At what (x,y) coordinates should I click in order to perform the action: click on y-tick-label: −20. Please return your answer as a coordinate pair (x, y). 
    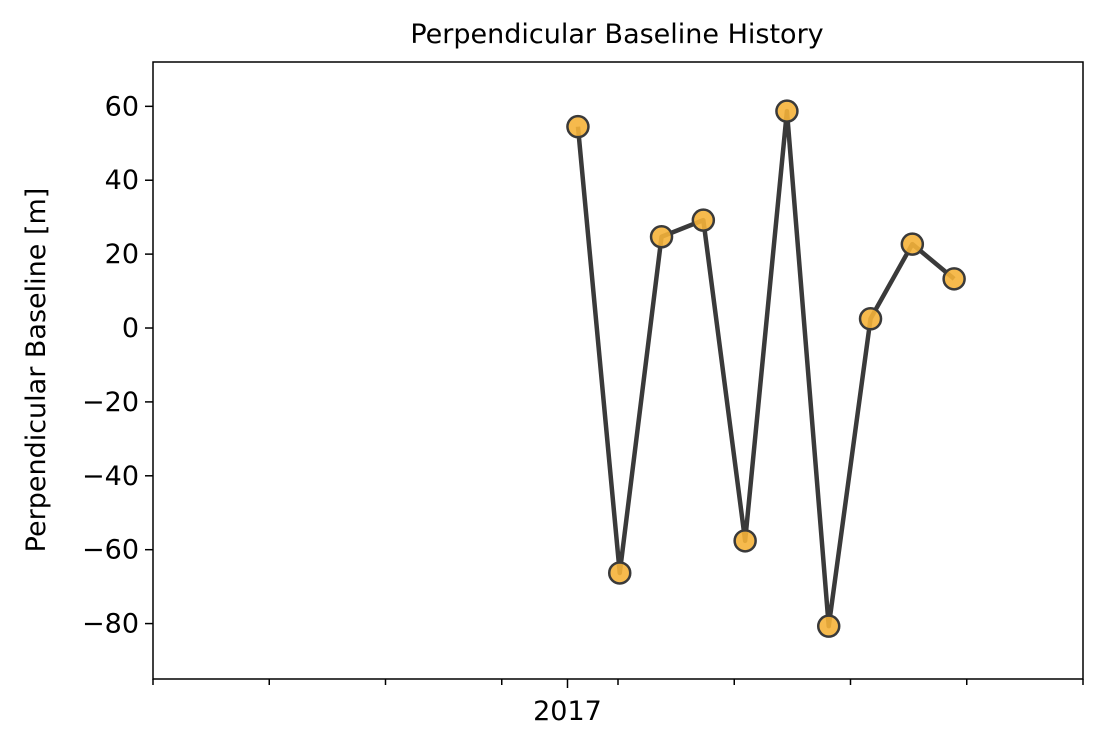
    Looking at the image, I should click on (110, 402).